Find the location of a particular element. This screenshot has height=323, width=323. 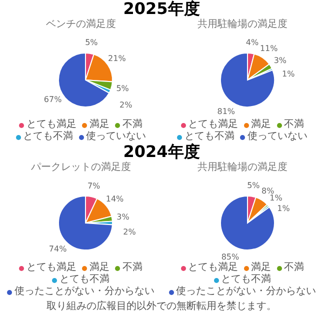

data-label: 7% is located at coordinates (94, 185).